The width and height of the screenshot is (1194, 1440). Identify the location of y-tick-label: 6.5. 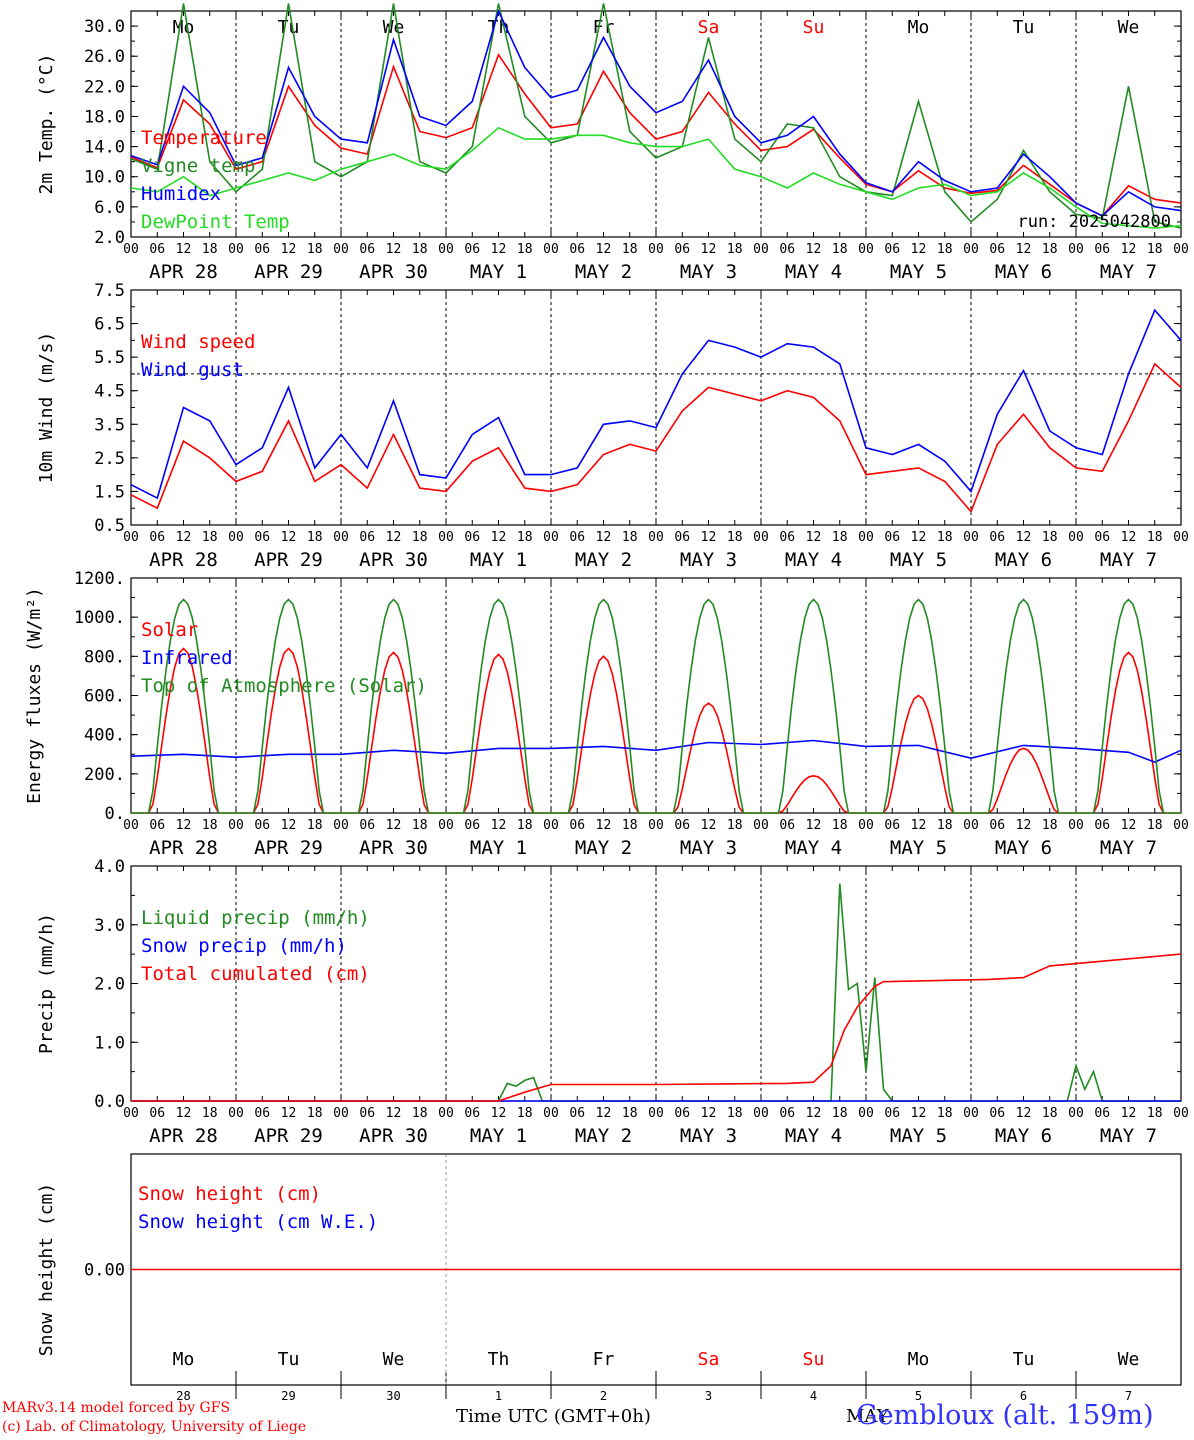
(109, 325).